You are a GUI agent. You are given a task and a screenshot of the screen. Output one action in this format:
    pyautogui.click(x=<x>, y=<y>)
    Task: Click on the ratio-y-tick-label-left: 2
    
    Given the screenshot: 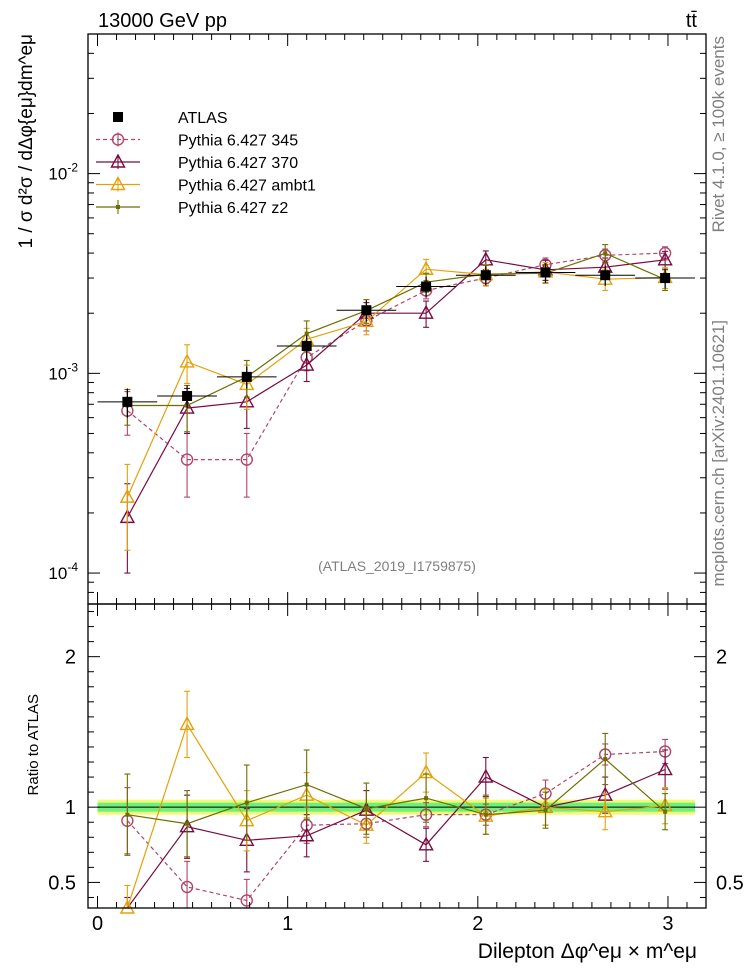 What is the action you would take?
    pyautogui.click(x=70, y=658)
    